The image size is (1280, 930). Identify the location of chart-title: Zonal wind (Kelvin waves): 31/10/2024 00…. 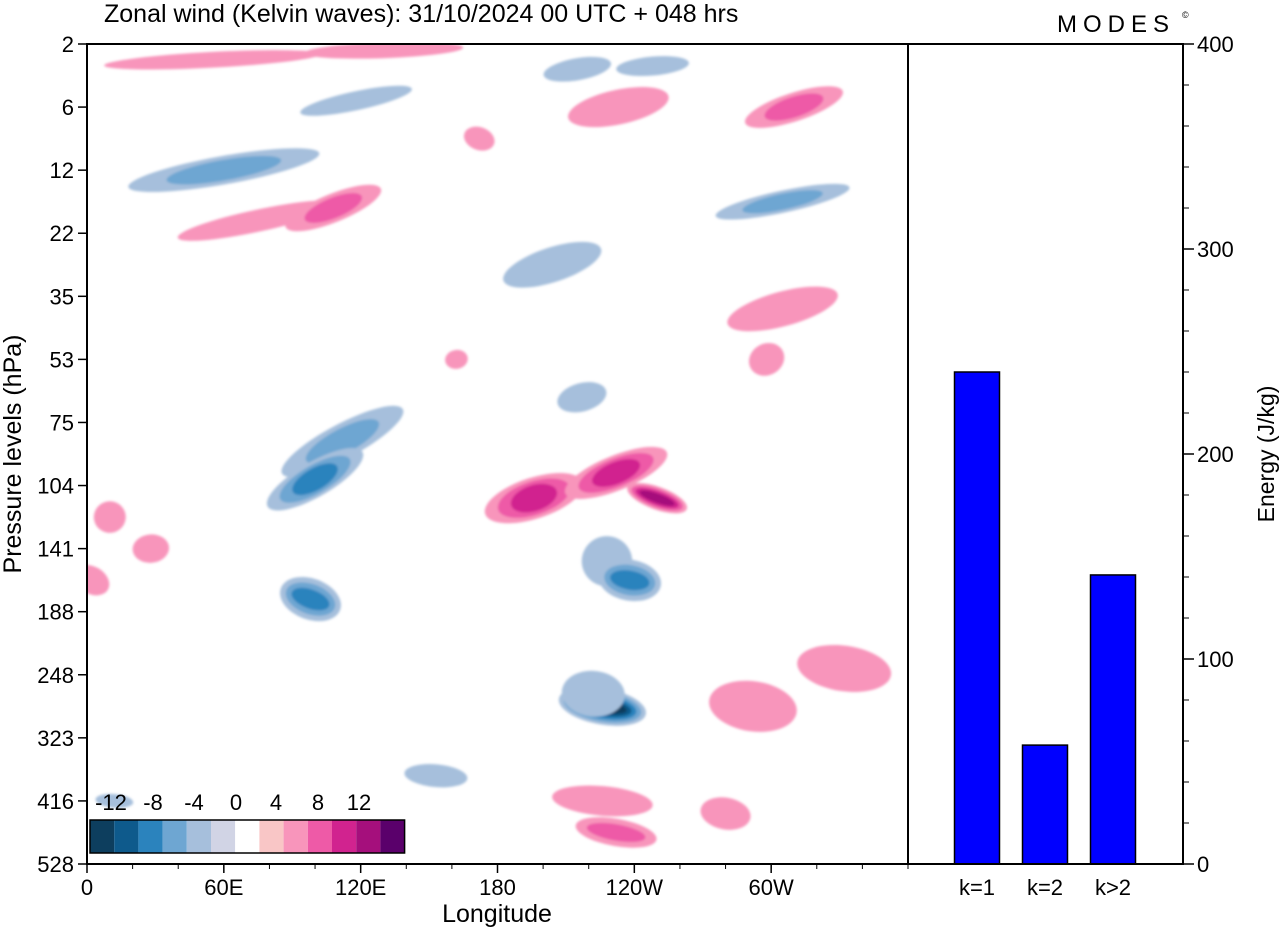
(421, 14).